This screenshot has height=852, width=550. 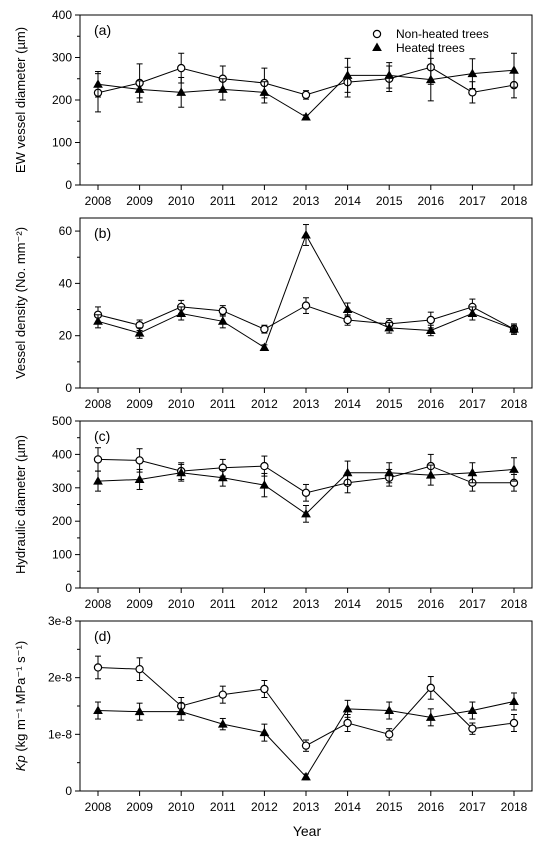 I want to click on y-tick-label: 200, so click(x=62, y=100).